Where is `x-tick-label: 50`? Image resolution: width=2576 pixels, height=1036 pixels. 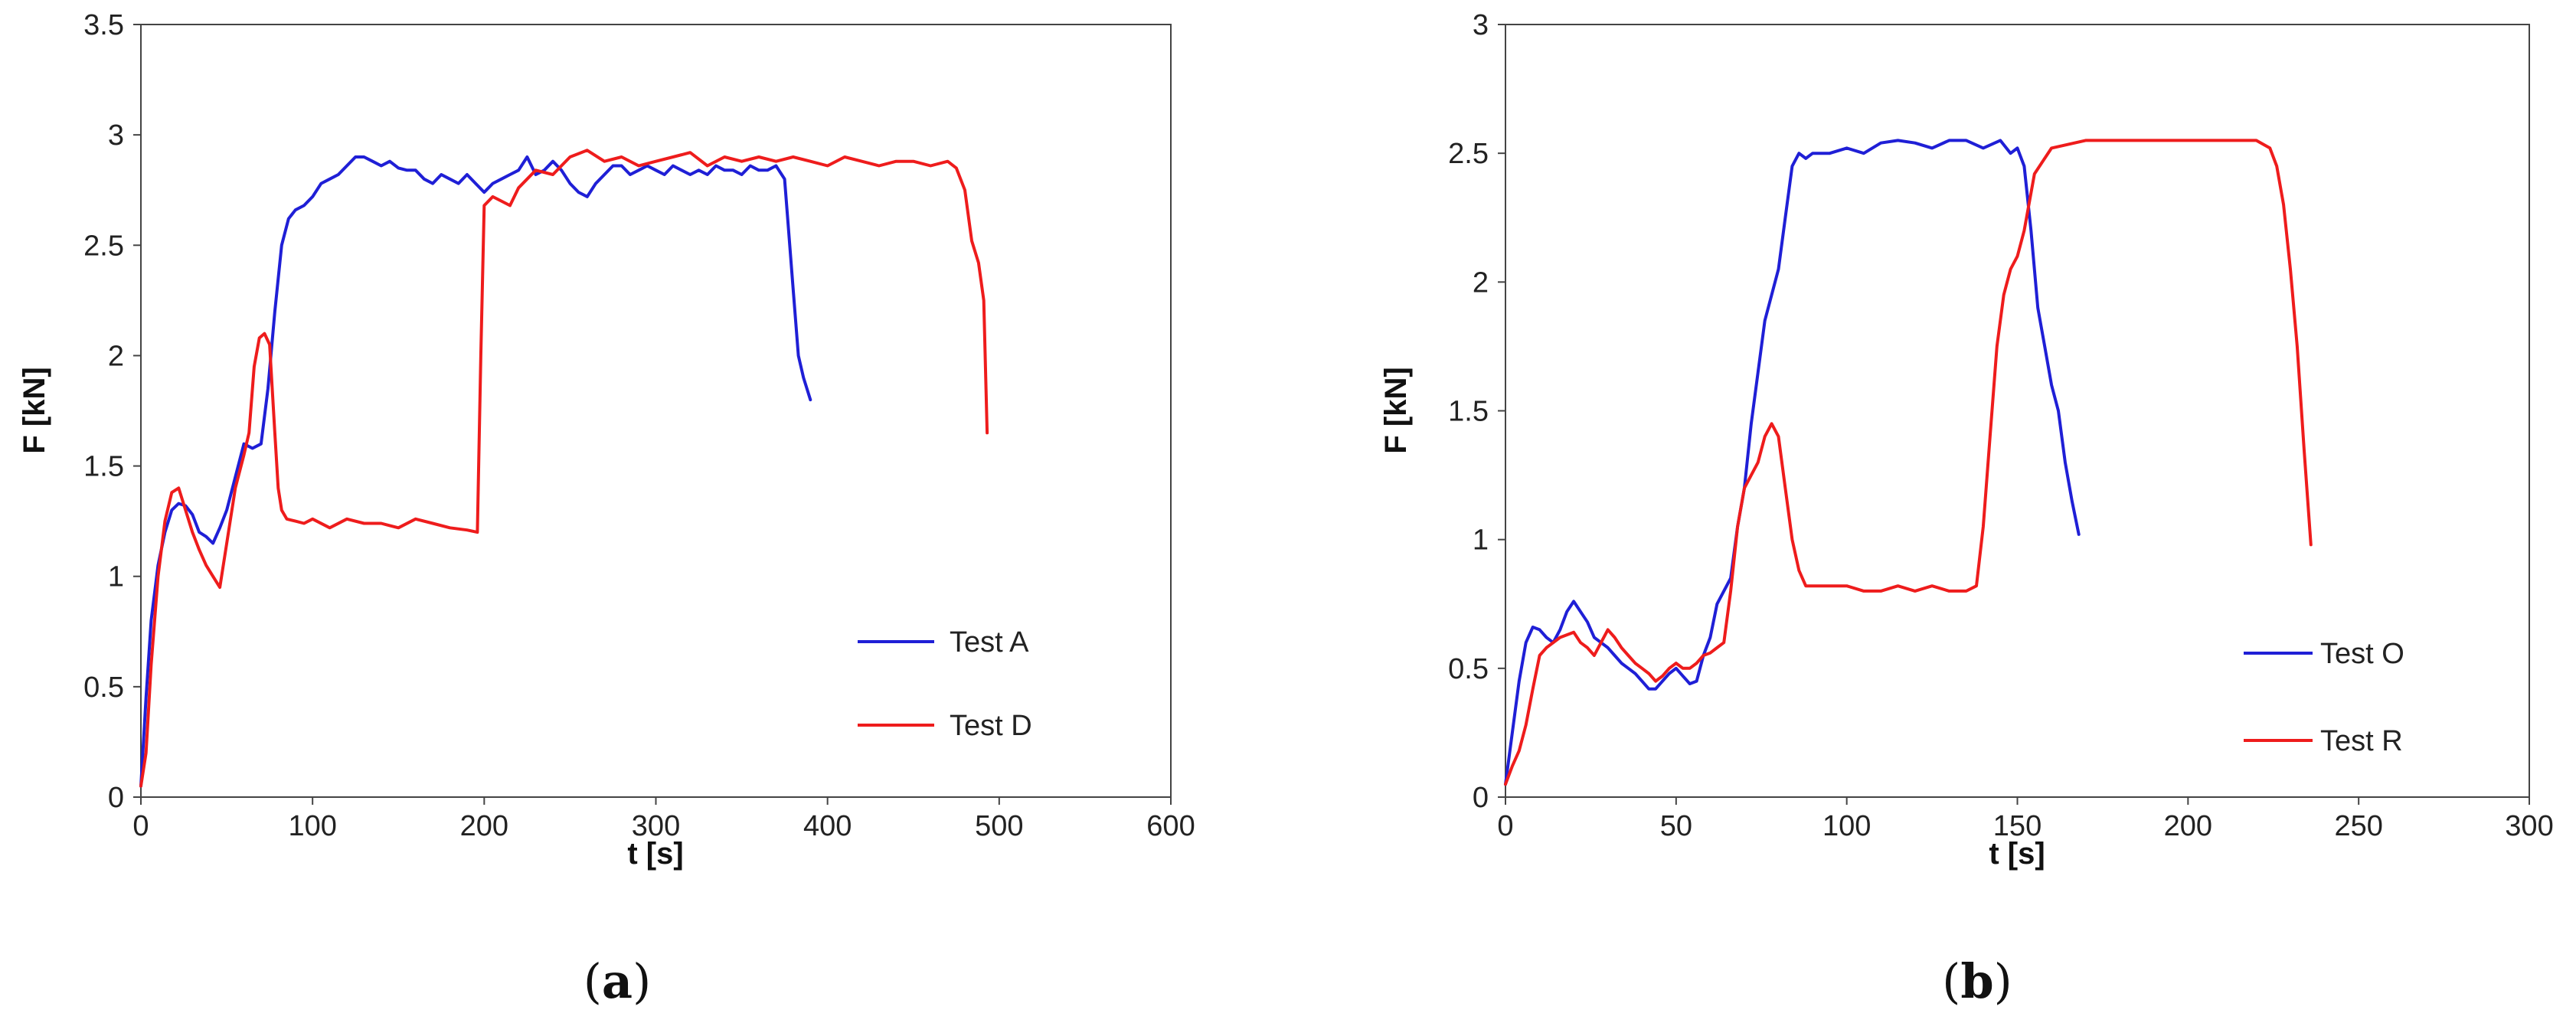
x-tick-label: 50 is located at coordinates (1676, 826).